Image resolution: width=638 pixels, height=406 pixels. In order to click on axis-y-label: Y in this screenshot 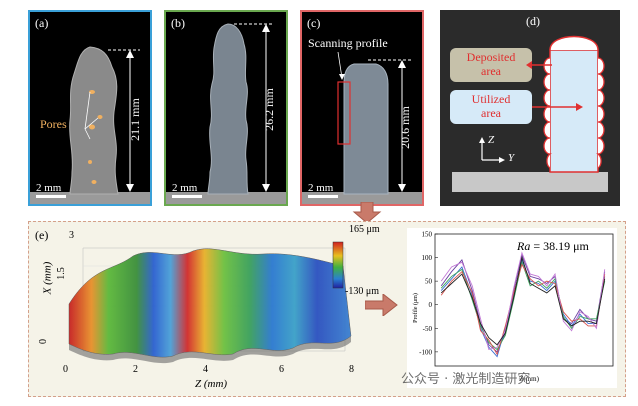, I will do `click(511, 158)`.